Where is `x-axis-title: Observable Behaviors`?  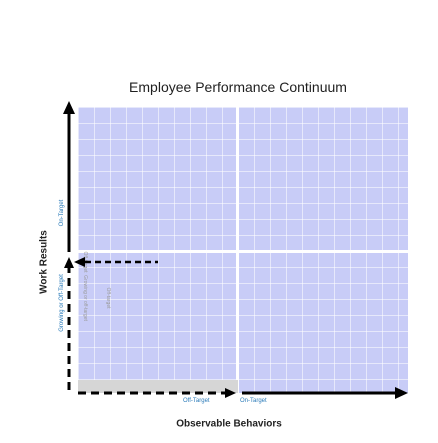
x-axis-title: Observable Behaviors is located at coordinates (229, 424).